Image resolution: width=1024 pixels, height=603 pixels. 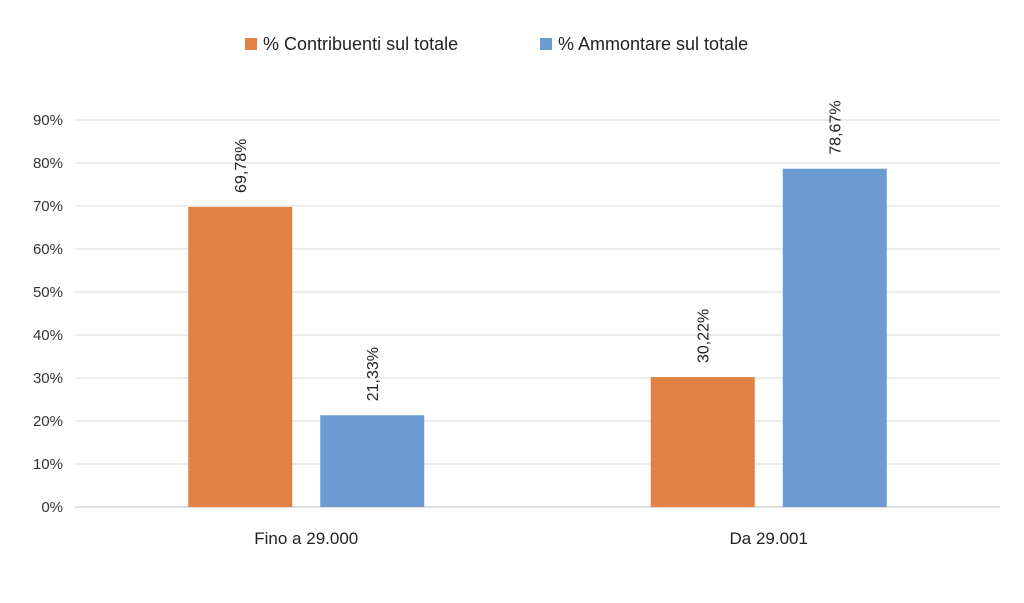 What do you see at coordinates (531, 538) in the screenshot?
I see `x-axis-labels: Fino a 29.000 Da 29.001` at bounding box center [531, 538].